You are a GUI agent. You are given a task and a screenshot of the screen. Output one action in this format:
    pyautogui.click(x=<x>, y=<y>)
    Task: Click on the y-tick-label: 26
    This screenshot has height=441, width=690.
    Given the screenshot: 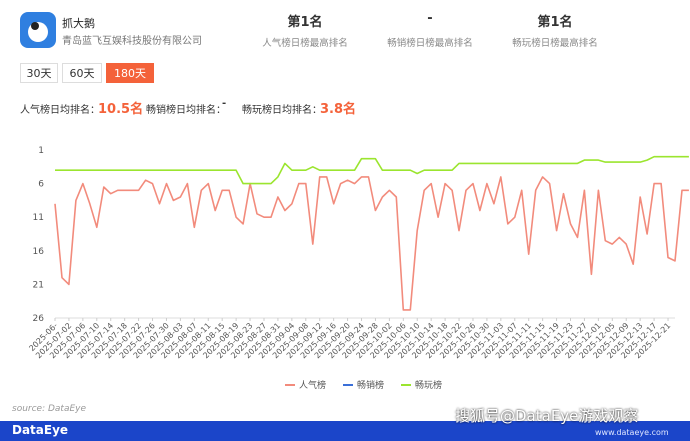 What is the action you would take?
    pyautogui.click(x=39, y=319)
    